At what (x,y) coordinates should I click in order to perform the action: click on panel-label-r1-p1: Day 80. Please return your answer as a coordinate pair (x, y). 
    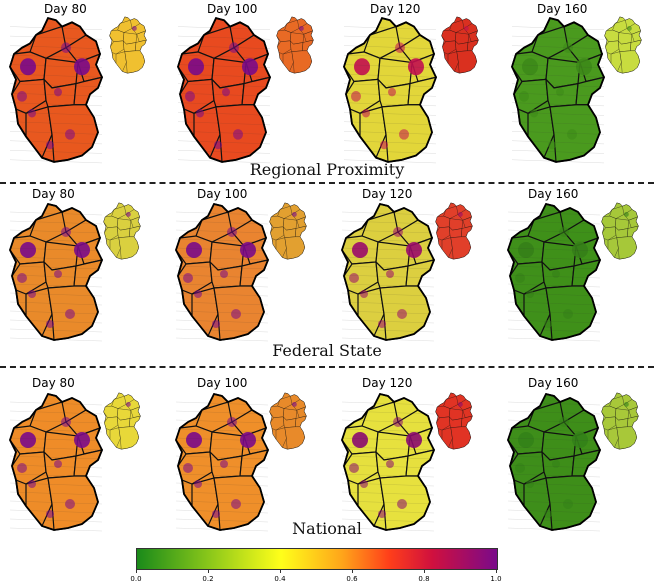
    Looking at the image, I should click on (65, 9).